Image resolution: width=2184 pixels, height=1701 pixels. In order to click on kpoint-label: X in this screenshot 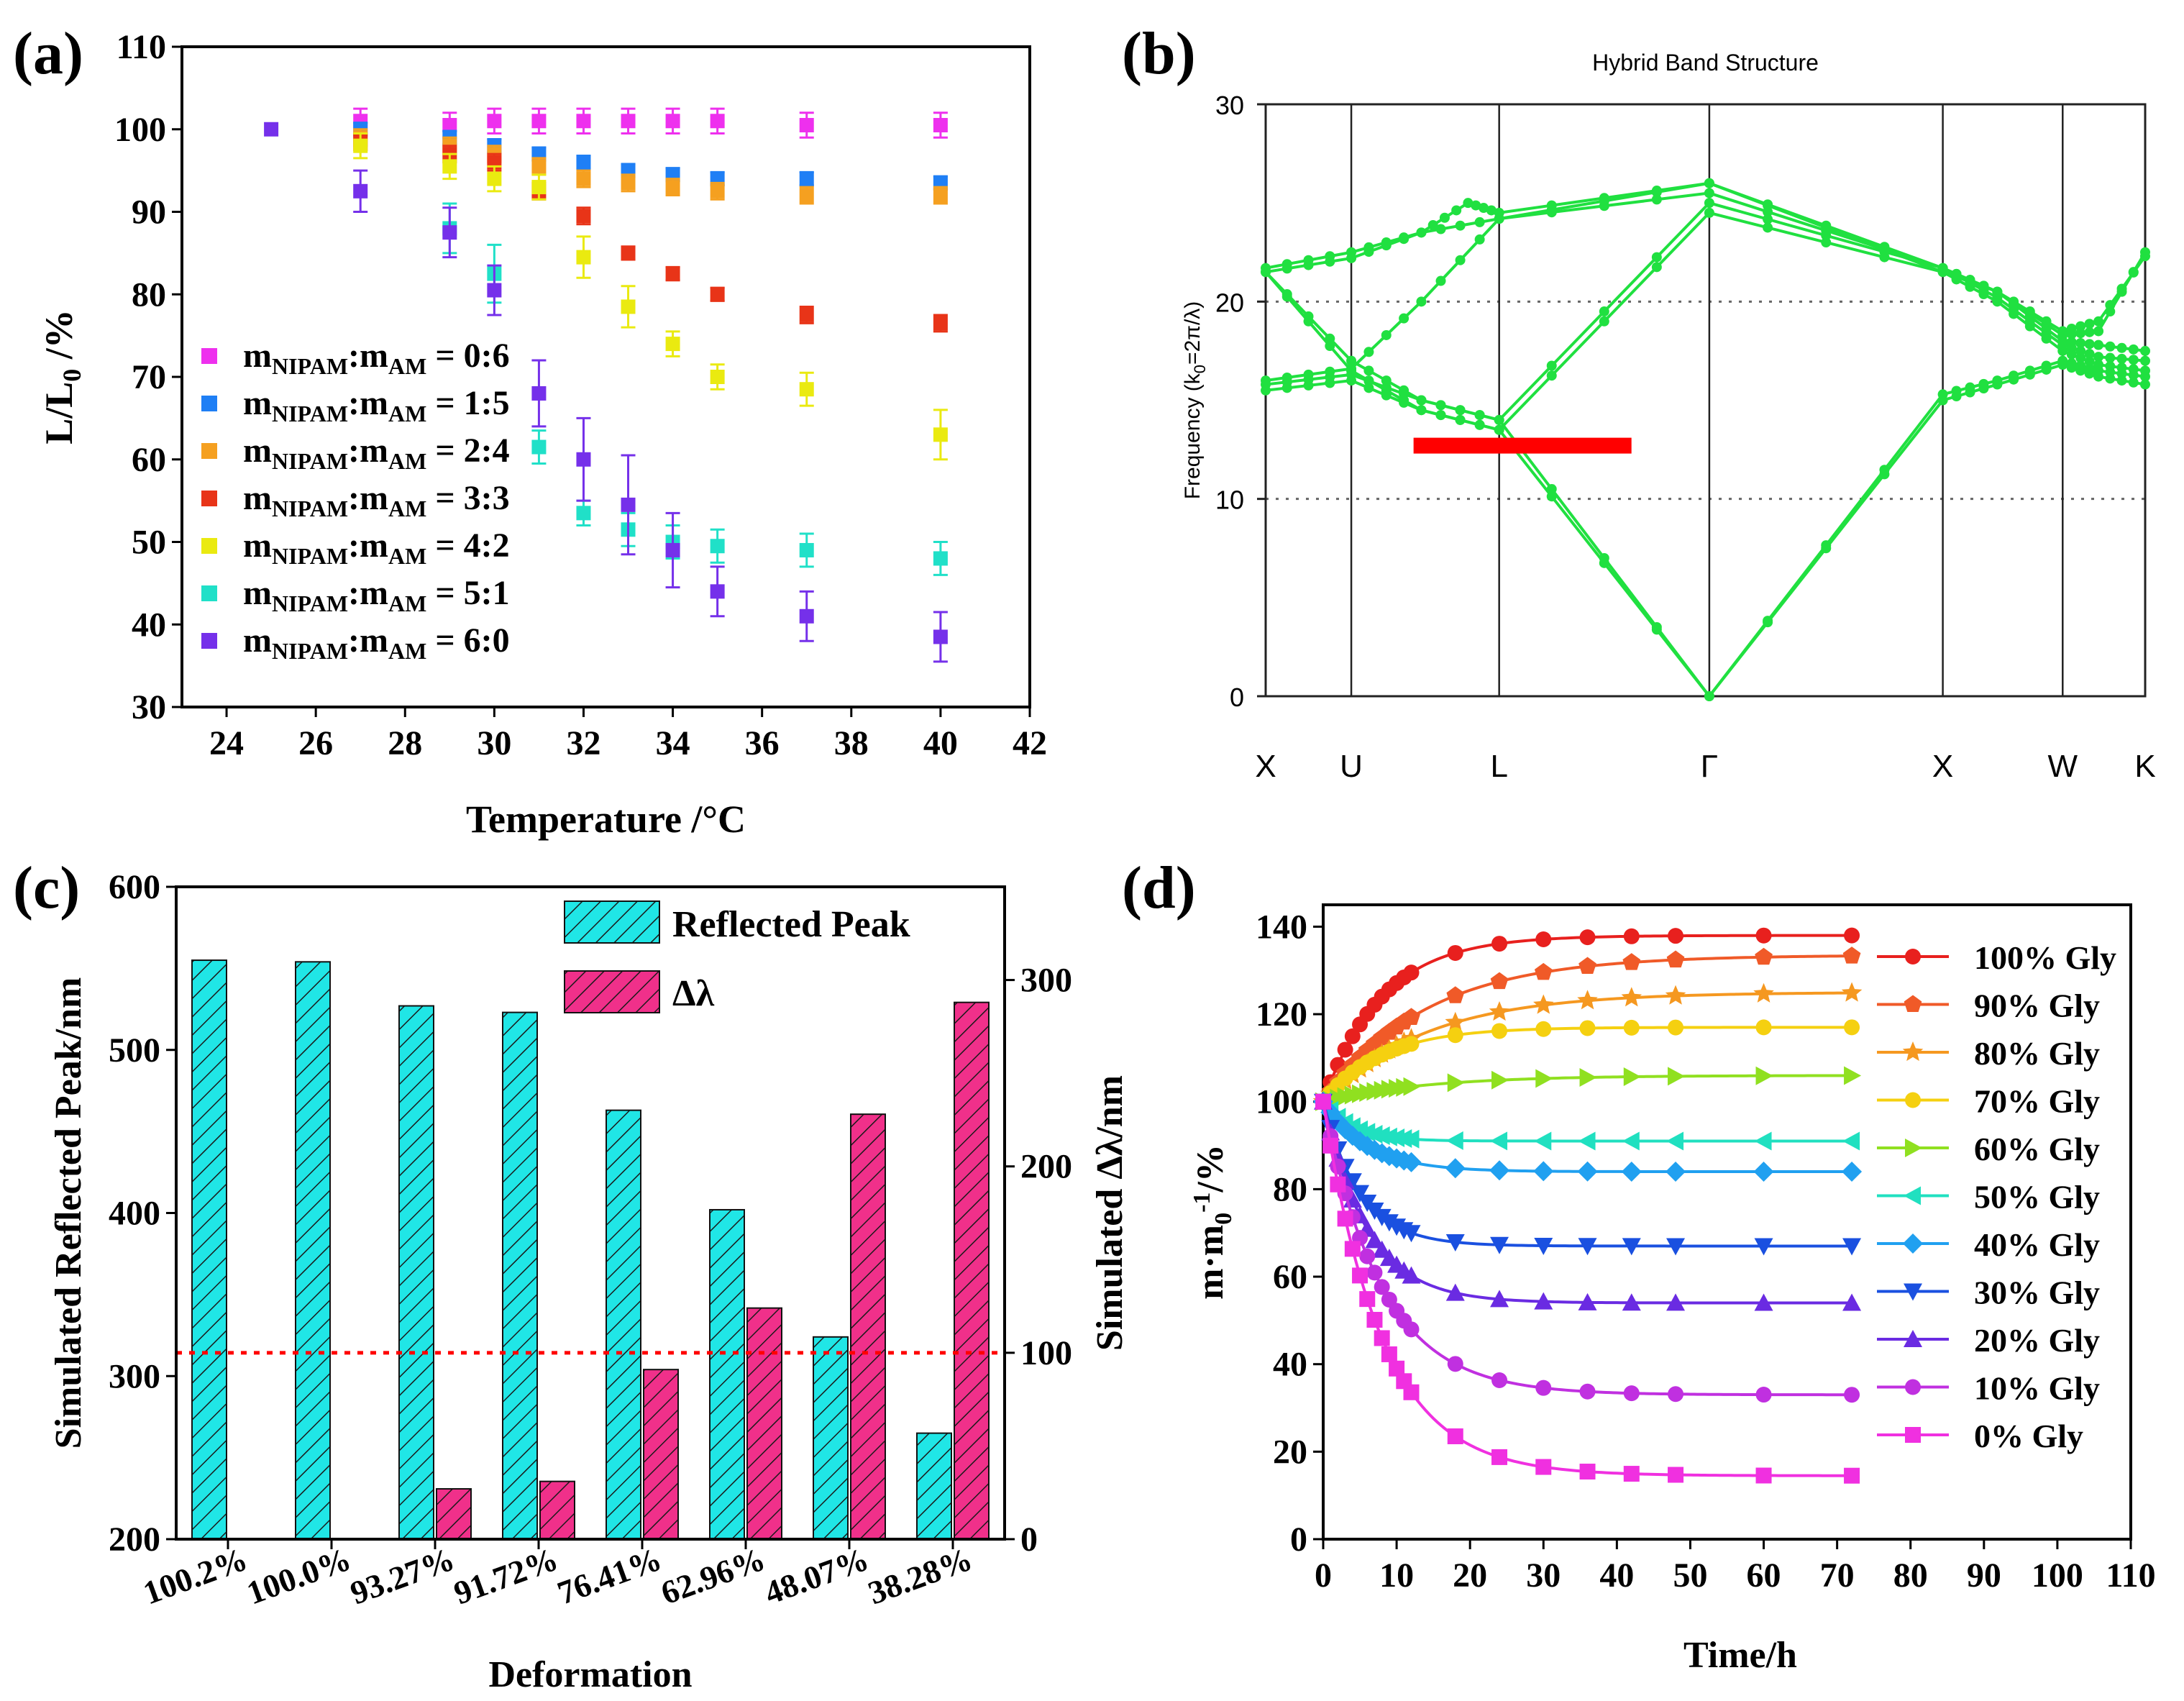, I will do `click(1942, 766)`.